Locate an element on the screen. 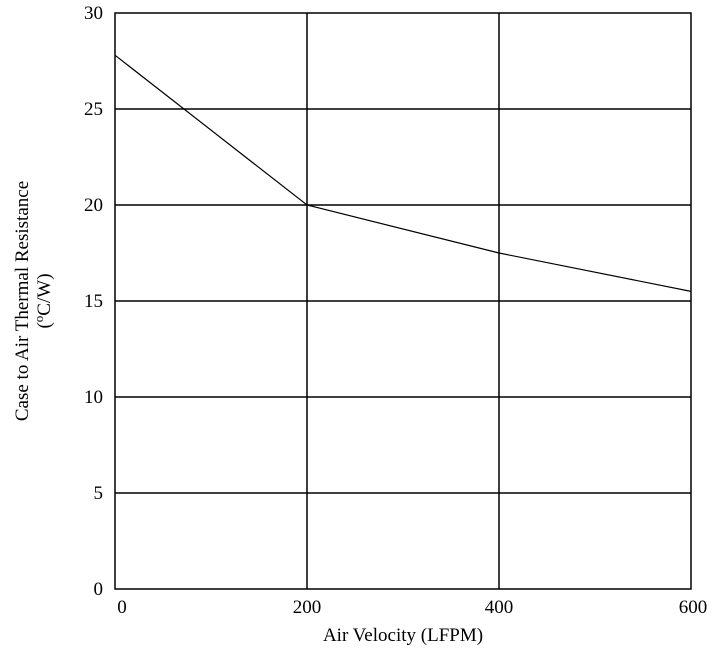  x-tick-label-0: 0 is located at coordinates (122, 607).